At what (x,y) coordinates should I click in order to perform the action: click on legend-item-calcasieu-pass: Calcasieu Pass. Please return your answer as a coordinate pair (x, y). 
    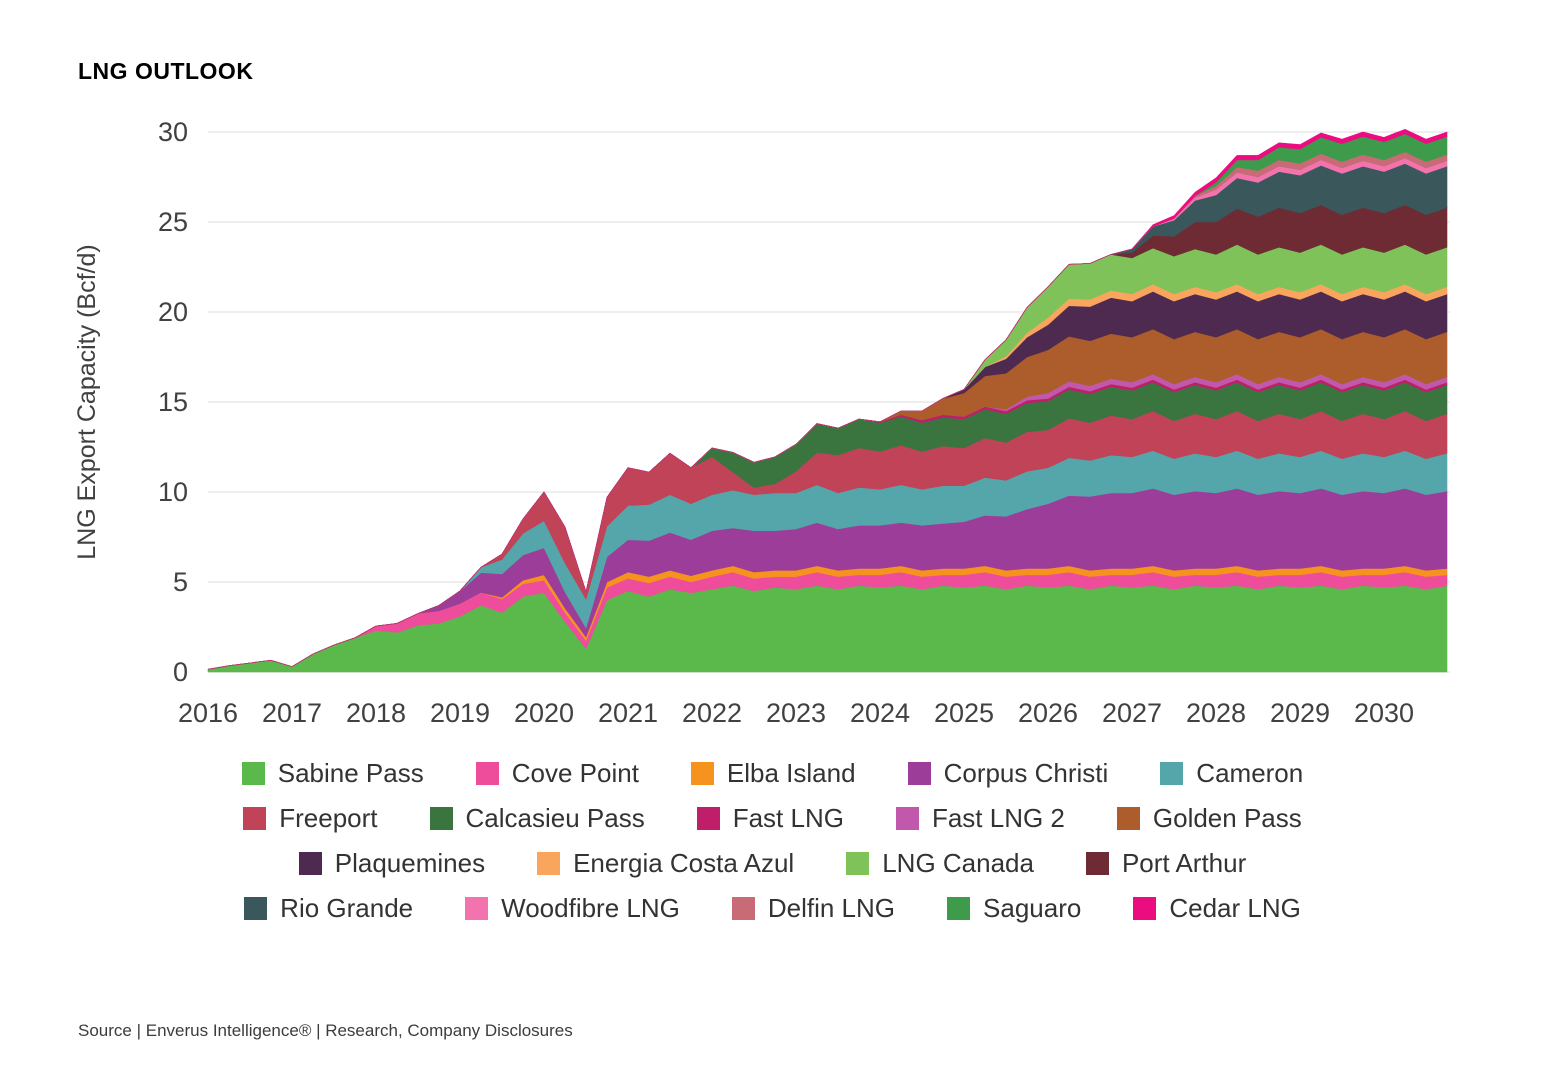
    Looking at the image, I should click on (537, 818).